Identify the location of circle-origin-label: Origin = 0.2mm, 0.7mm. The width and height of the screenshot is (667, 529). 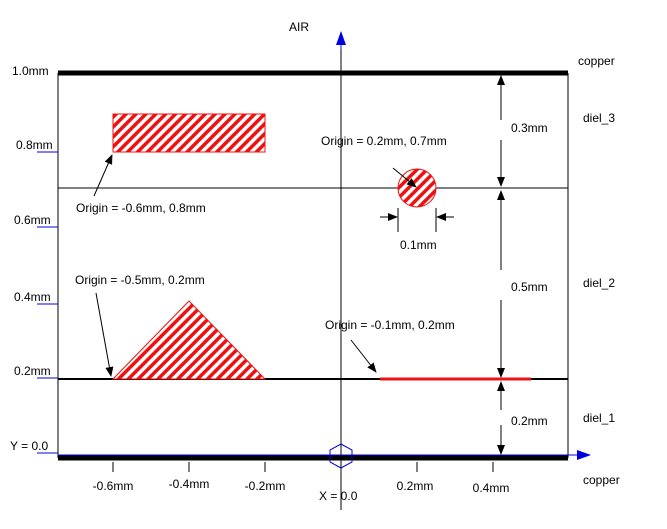
(384, 141).